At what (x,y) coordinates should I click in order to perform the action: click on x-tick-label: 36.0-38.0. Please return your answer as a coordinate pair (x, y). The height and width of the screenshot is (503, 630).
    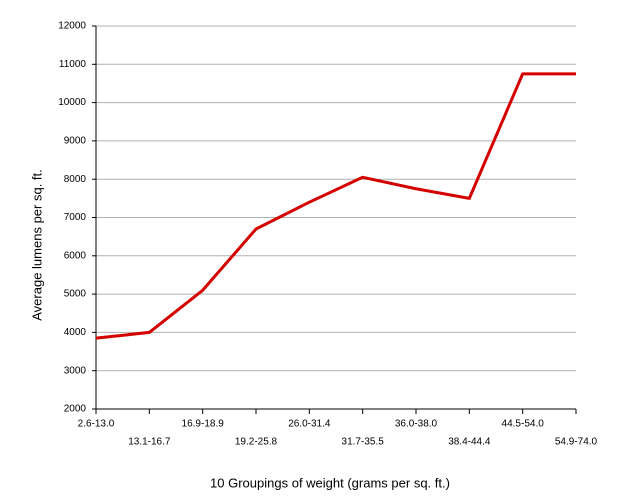
    Looking at the image, I should click on (416, 424).